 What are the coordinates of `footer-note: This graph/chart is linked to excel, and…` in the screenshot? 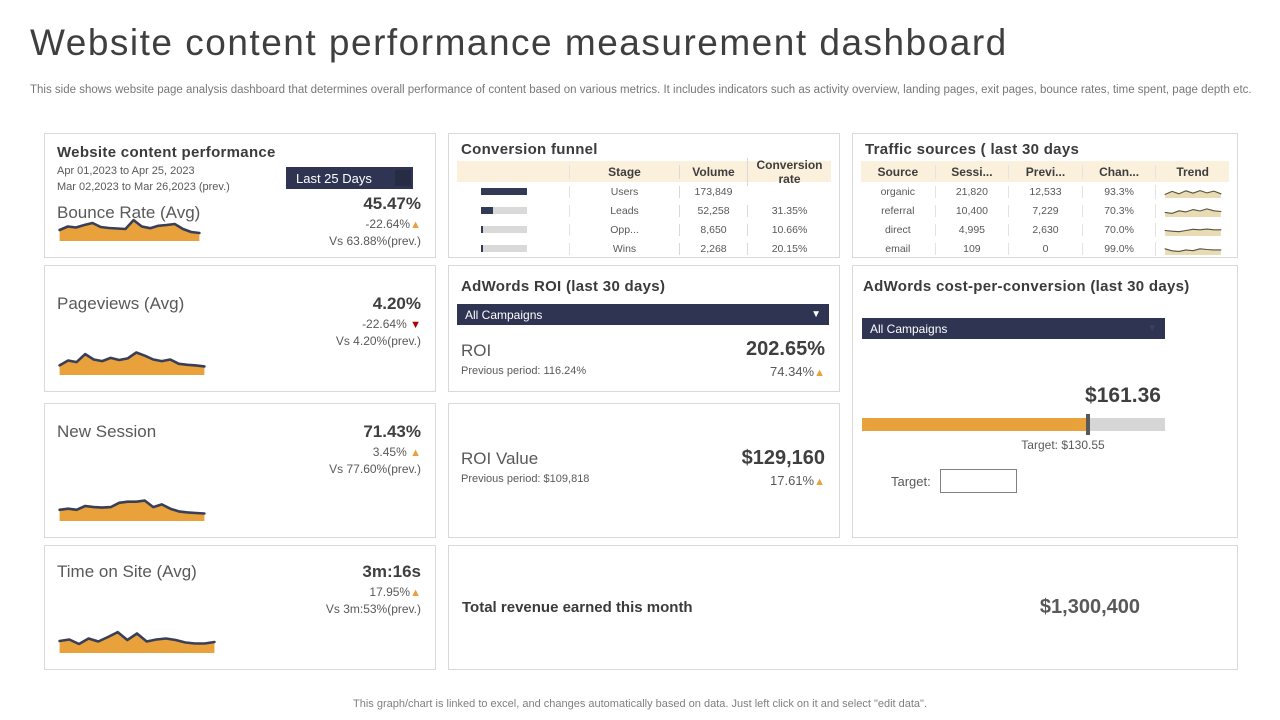 It's located at (640, 704).